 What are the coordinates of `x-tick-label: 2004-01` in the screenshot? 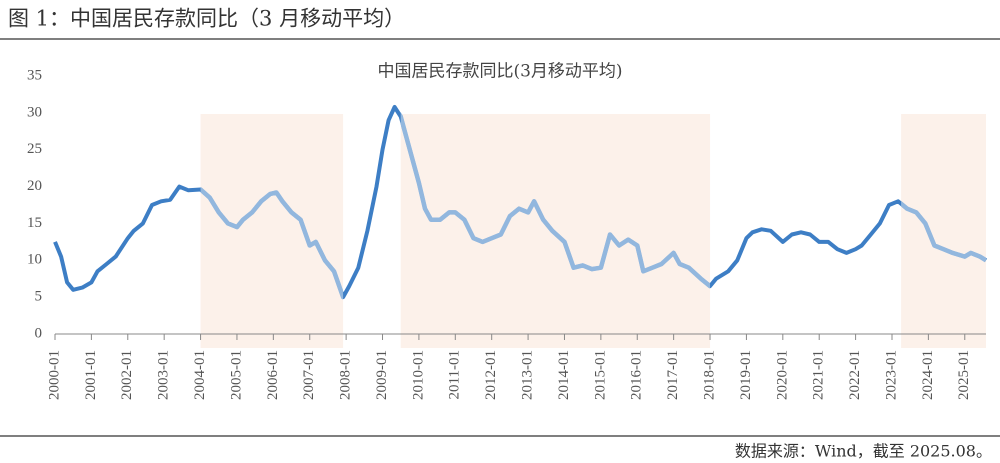 It's located at (200, 375).